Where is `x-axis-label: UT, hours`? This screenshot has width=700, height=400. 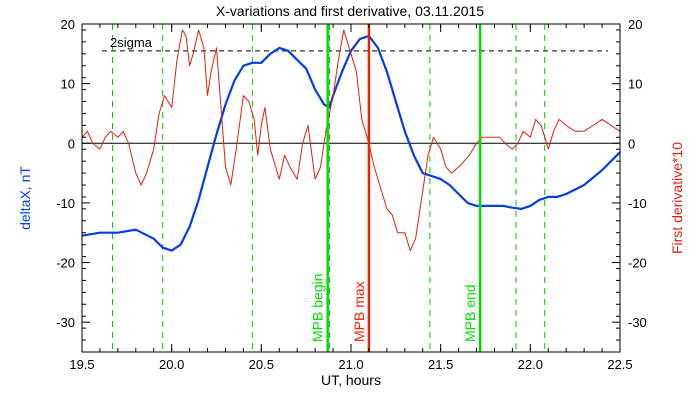
x-axis-label: UT, hours is located at coordinates (351, 380).